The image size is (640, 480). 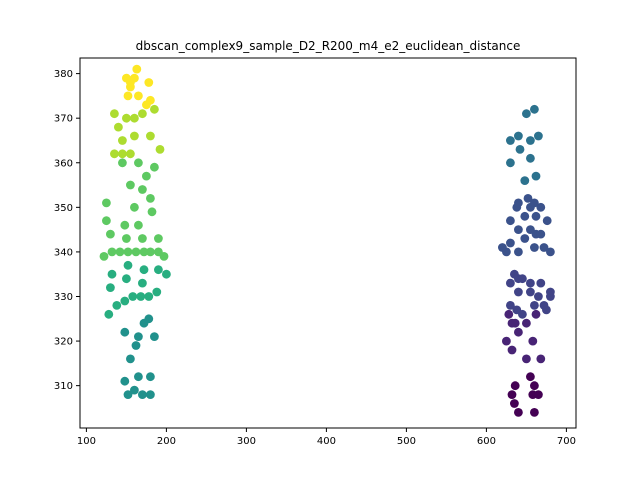 What do you see at coordinates (486, 441) in the screenshot?
I see `x-tick-label: 600` at bounding box center [486, 441].